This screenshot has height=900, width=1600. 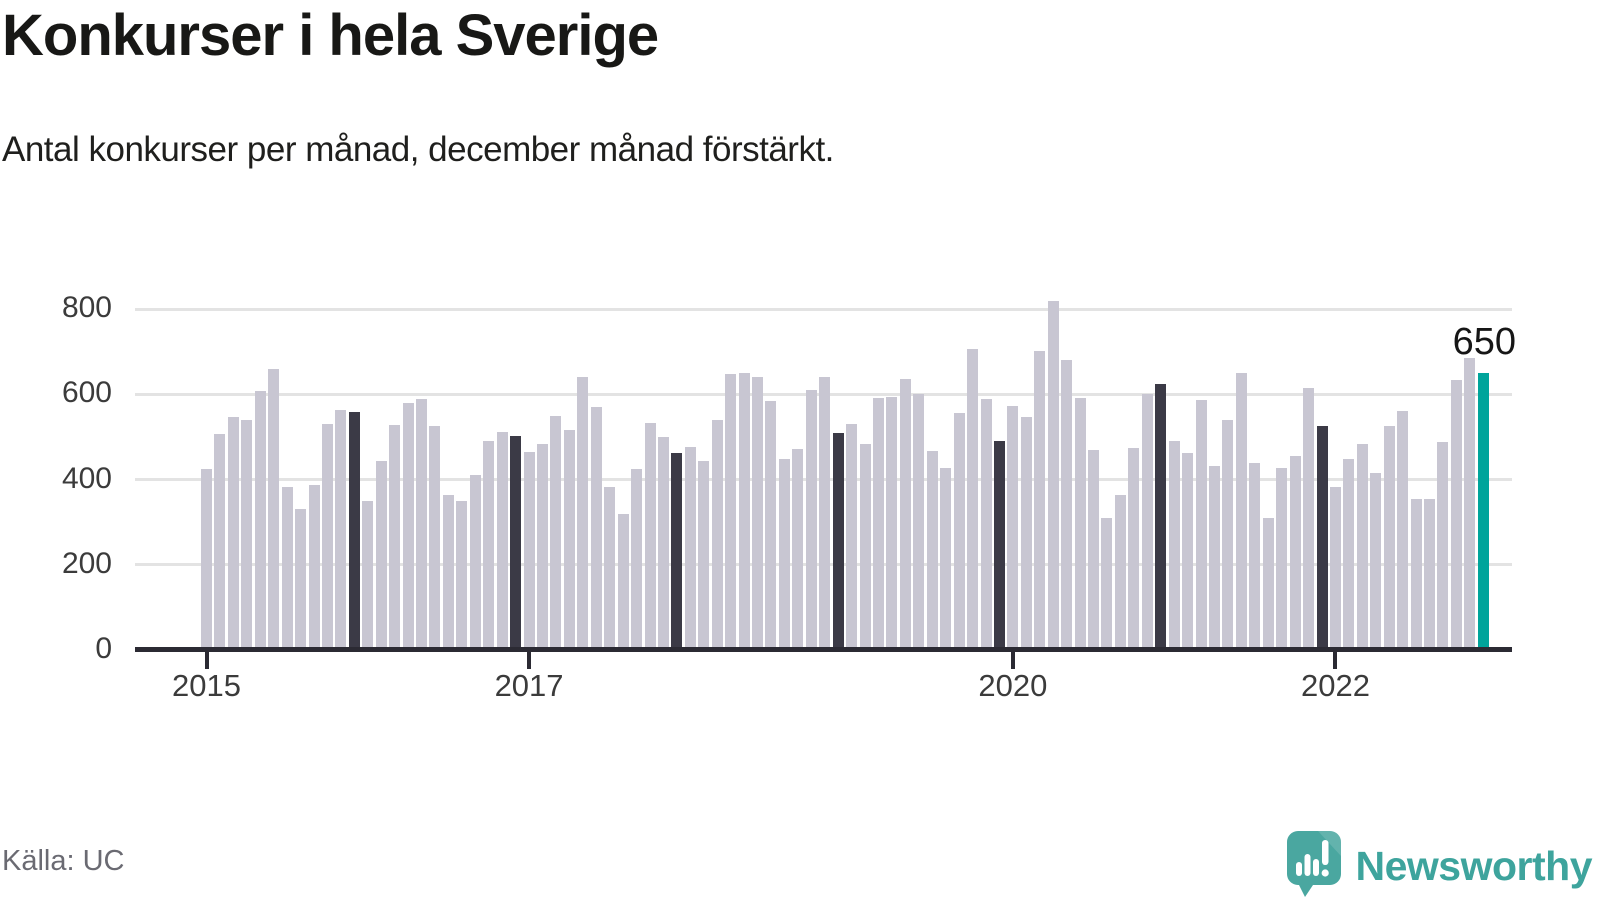 I want to click on x-tick-2017, so click(x=529, y=660).